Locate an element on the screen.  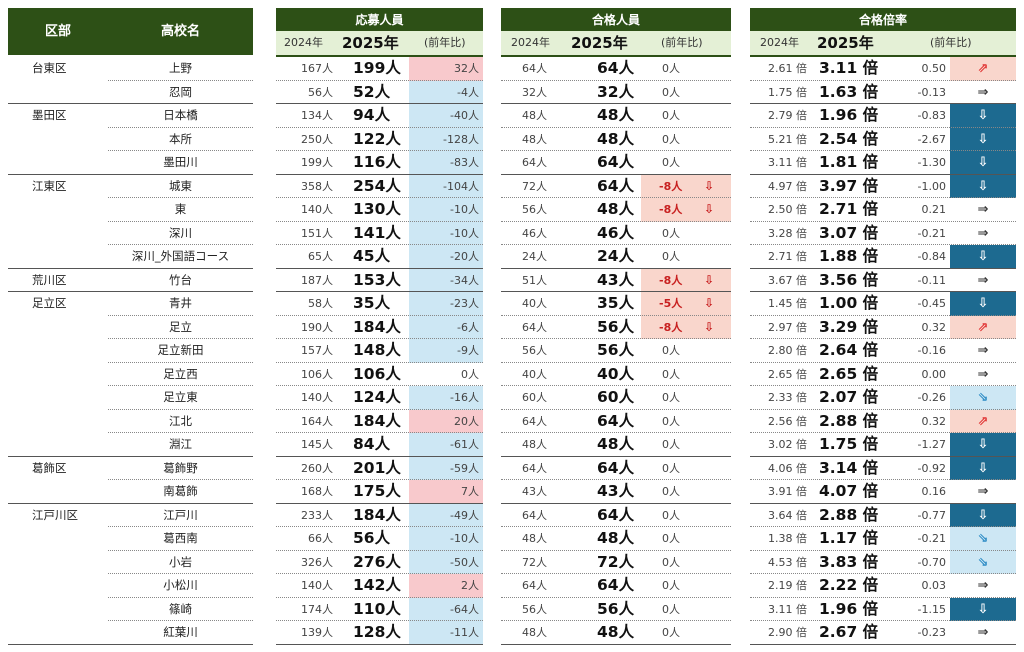
applicants-2025: 84人 is located at coordinates (372, 444).